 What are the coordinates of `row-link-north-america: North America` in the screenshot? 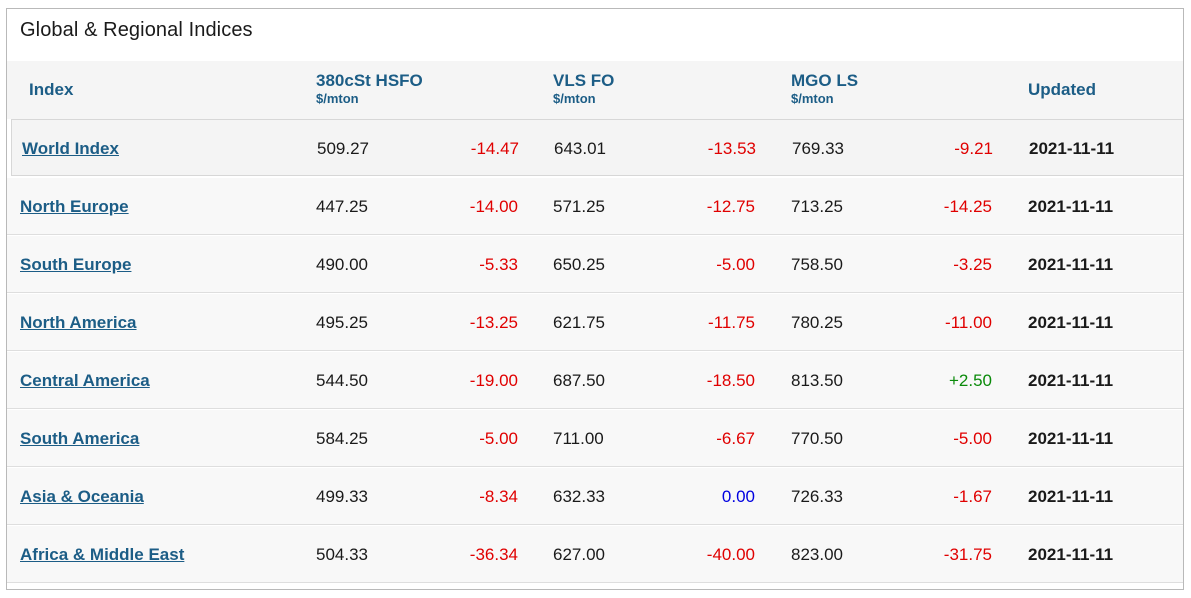 It's located at (78, 322).